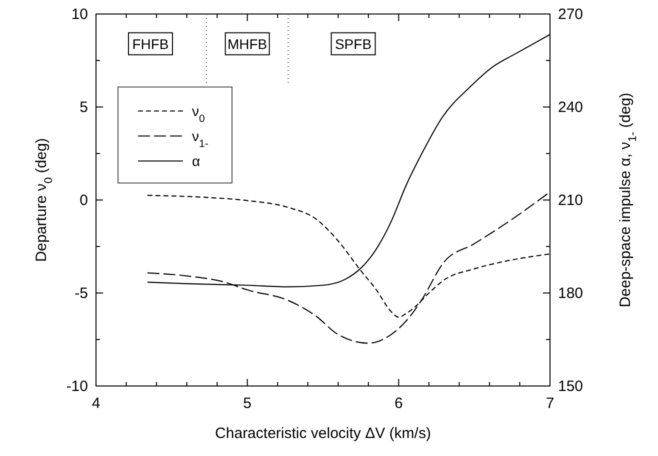  I want to click on y2-tick-label: 240, so click(571, 107).